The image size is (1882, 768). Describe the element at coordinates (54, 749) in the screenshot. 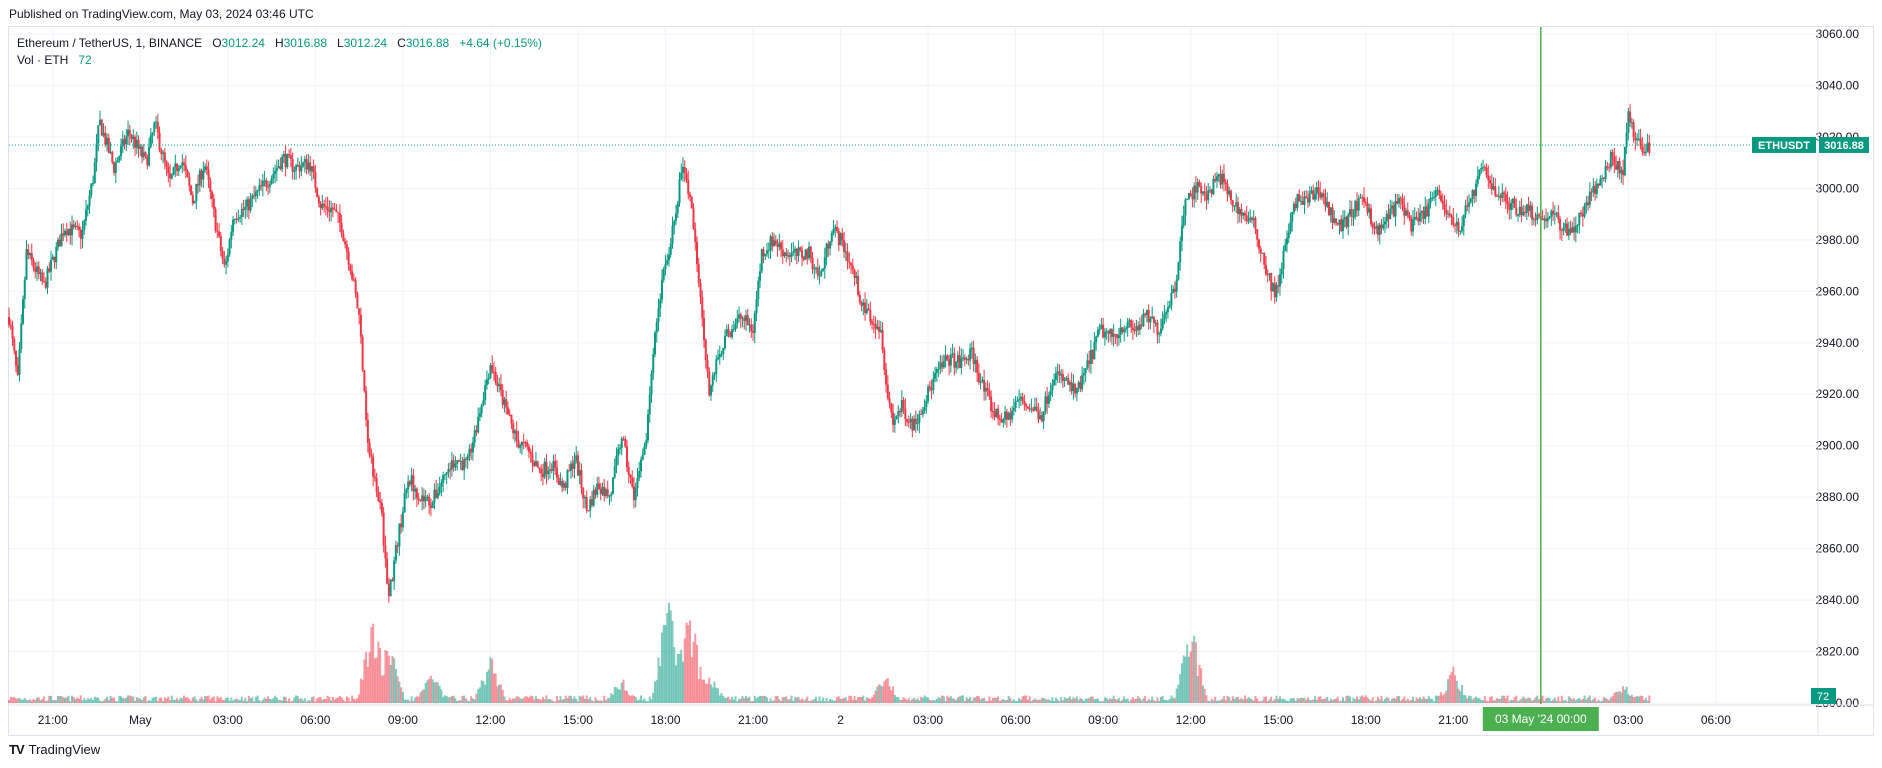

I see `tradingview-footer: TV TradingView` at that location.